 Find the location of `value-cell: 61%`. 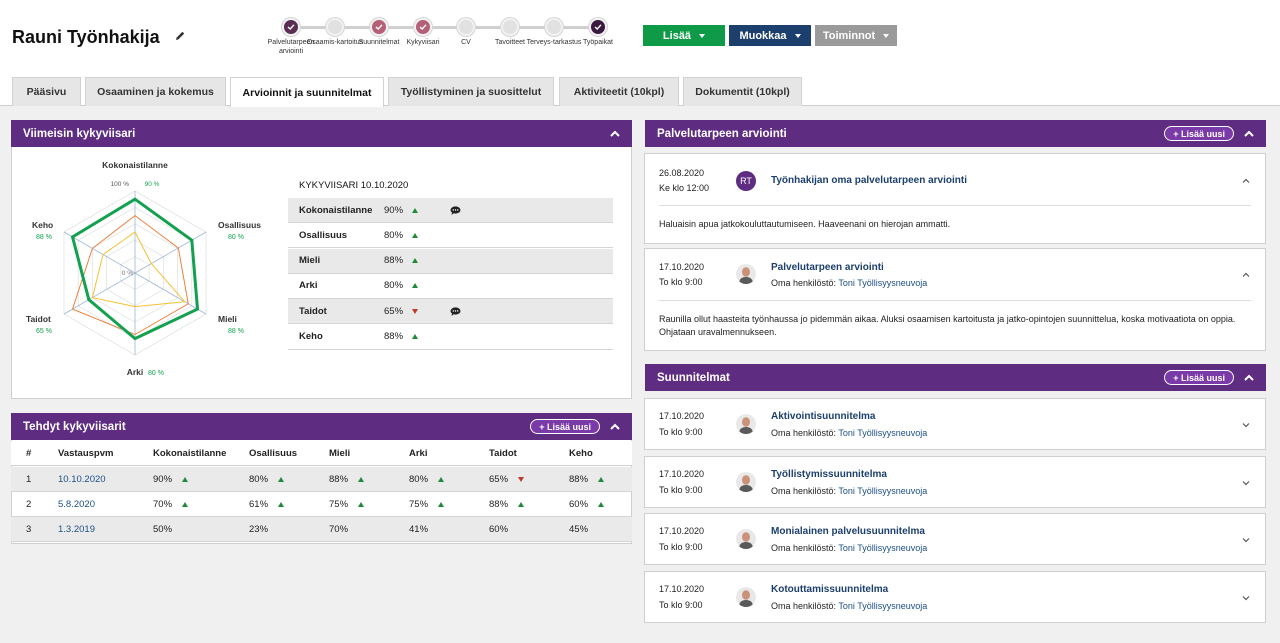

value-cell: 61% is located at coordinates (267, 504).